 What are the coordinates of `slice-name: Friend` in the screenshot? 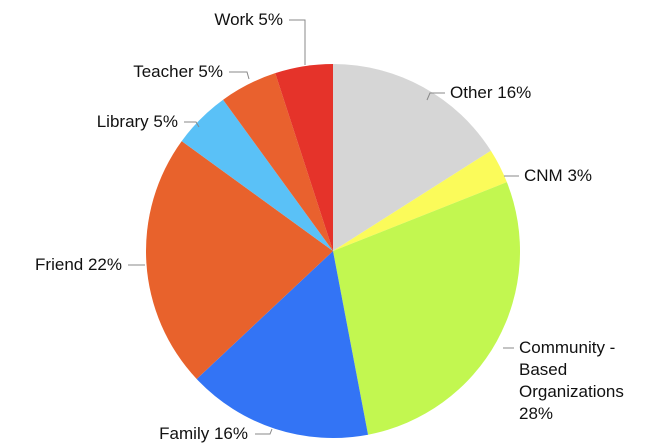 It's located at (59, 264).